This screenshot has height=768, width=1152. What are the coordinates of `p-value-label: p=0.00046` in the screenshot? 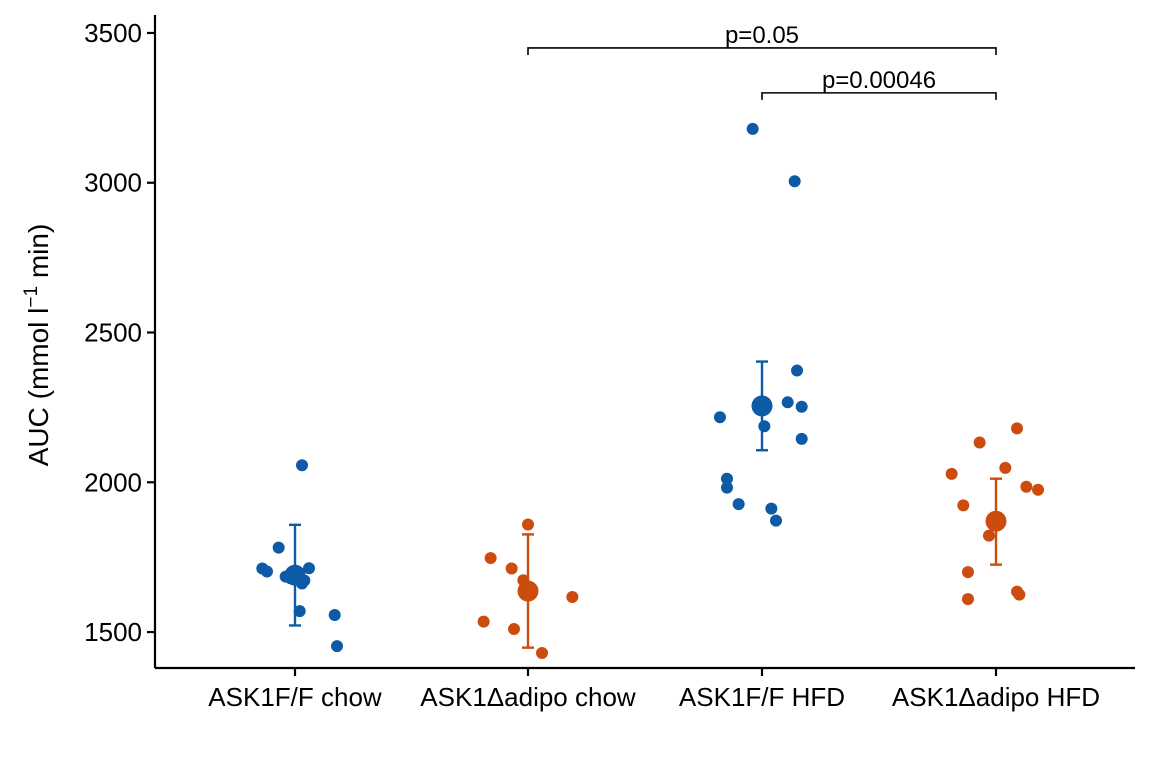 It's located at (879, 80).